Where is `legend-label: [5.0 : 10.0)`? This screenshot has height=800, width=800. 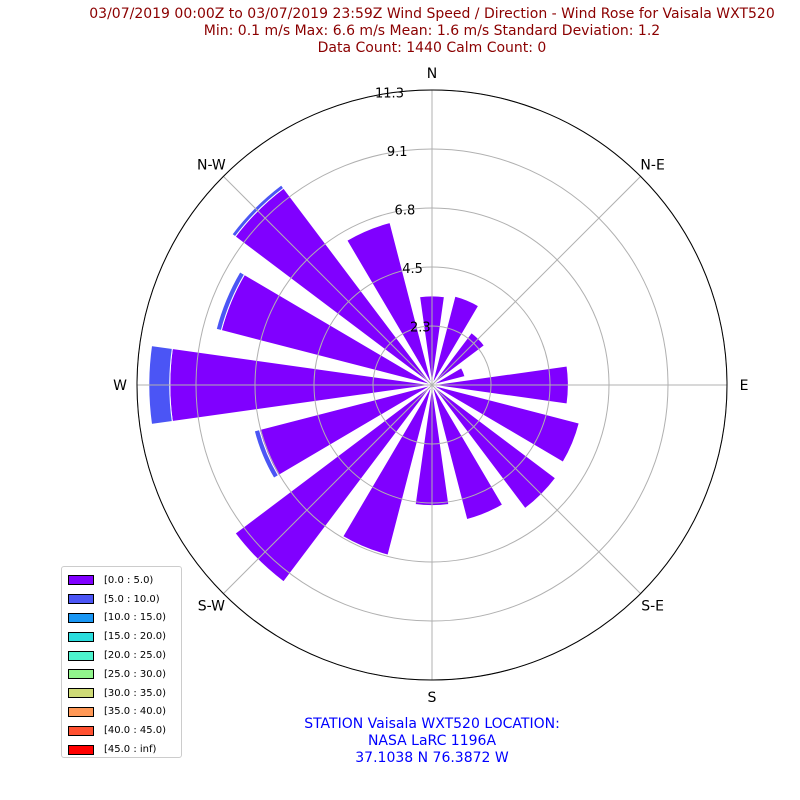 legend-label: [5.0 : 10.0) is located at coordinates (132, 599).